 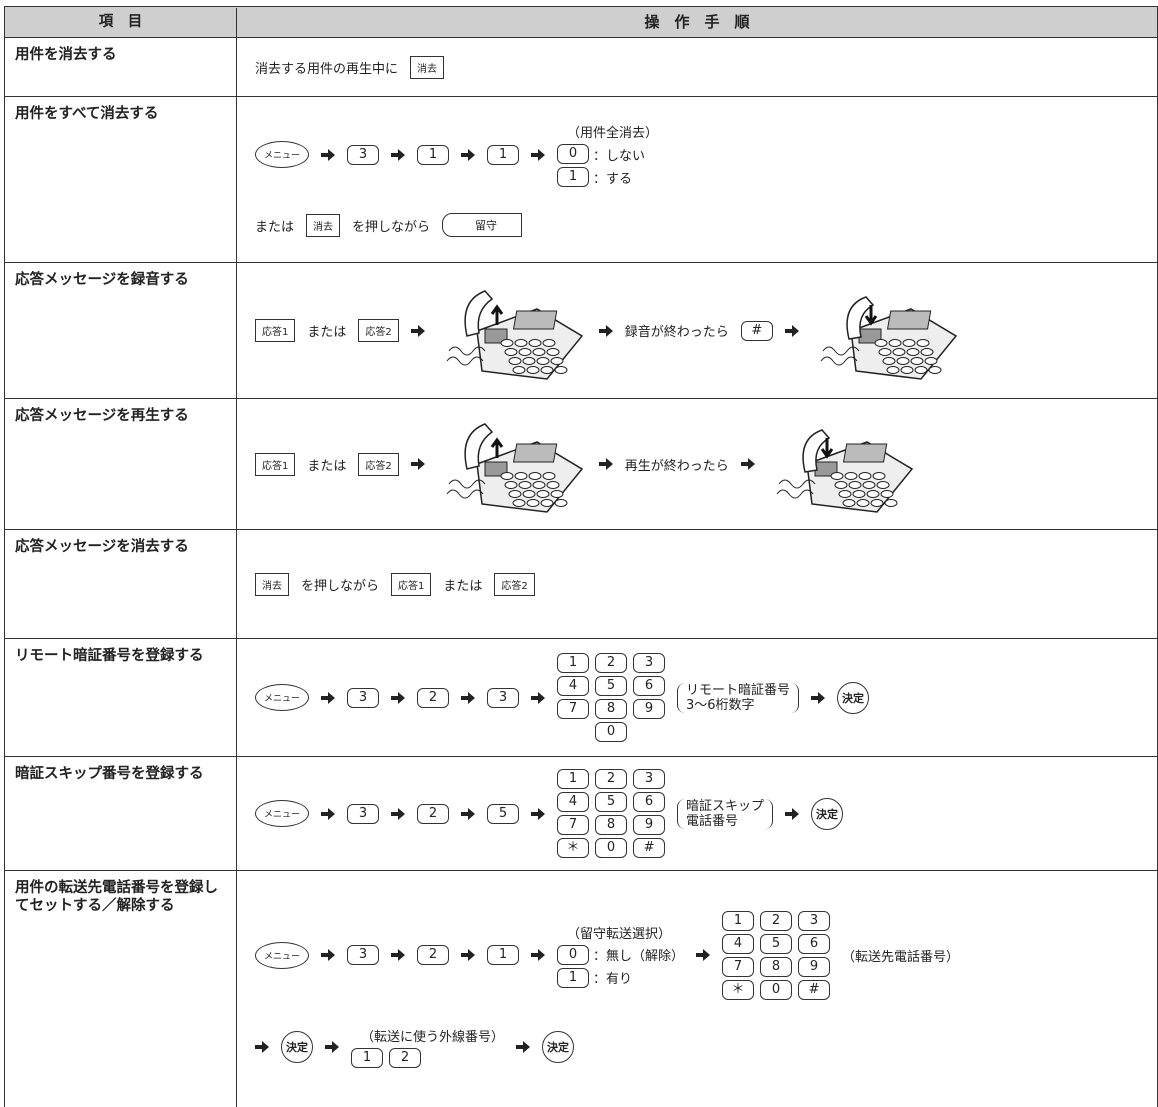 What do you see at coordinates (613, 179) in the screenshot?
I see `choice-text: ：する` at bounding box center [613, 179].